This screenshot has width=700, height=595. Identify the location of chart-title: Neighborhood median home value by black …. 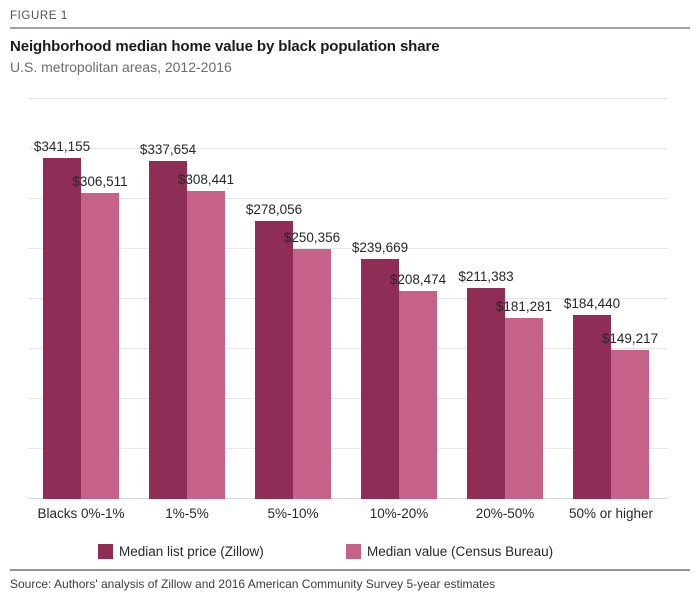
(225, 46).